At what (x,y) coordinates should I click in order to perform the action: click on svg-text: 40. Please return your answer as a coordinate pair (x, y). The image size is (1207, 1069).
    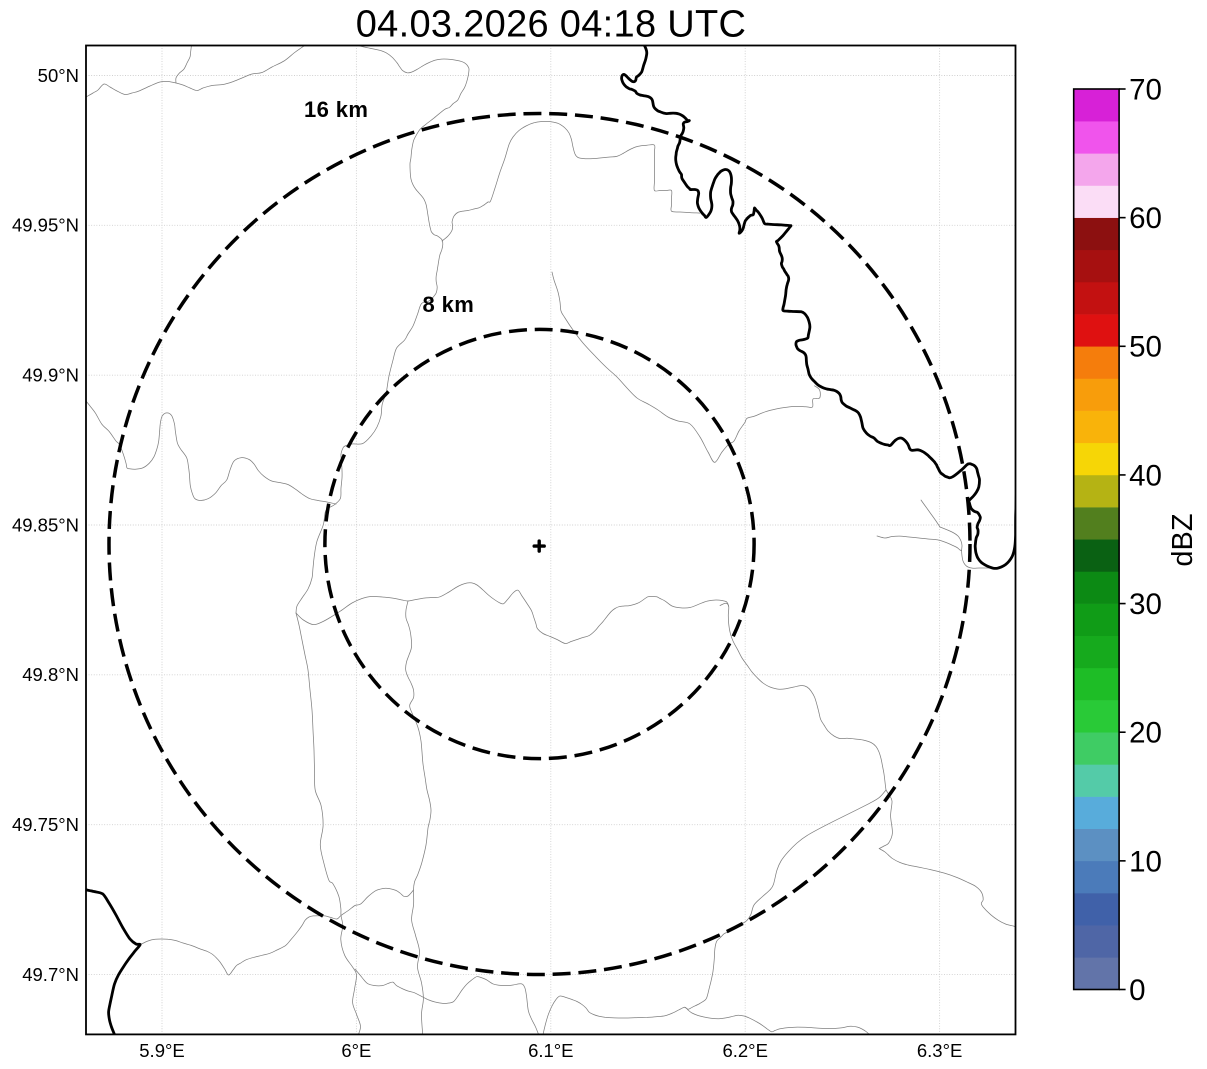
    Looking at the image, I should click on (1145, 475).